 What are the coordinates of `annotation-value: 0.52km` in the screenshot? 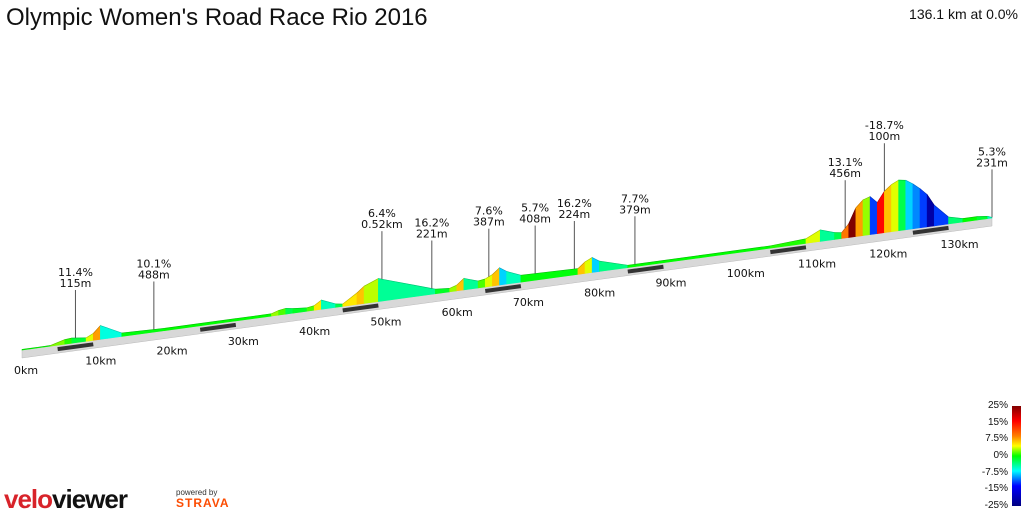 It's located at (382, 224).